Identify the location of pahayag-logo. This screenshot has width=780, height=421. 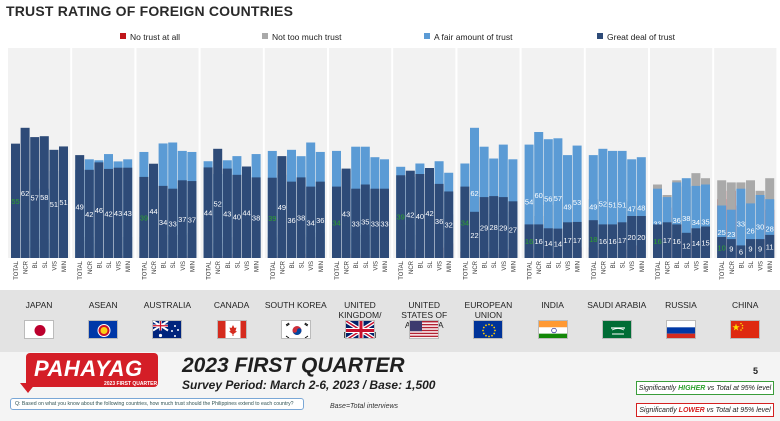
(92, 370).